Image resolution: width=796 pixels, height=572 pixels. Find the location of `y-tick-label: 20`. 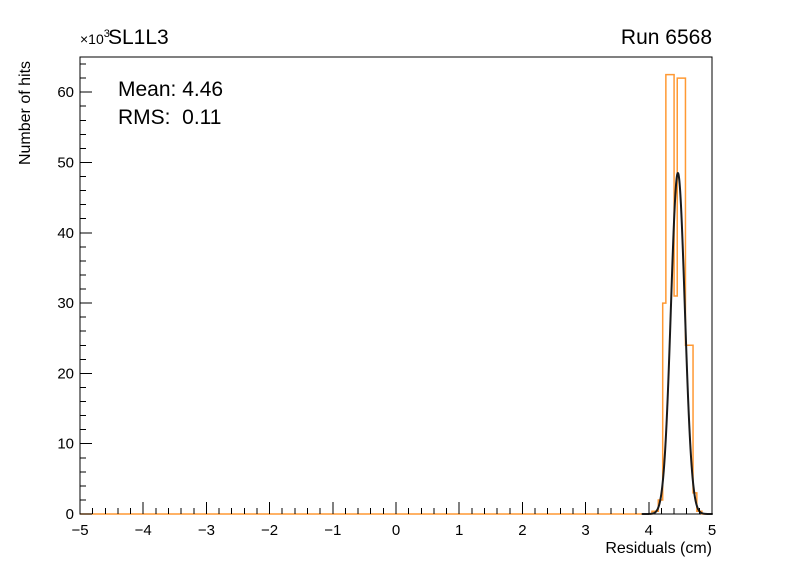

y-tick-label: 20 is located at coordinates (65, 373).